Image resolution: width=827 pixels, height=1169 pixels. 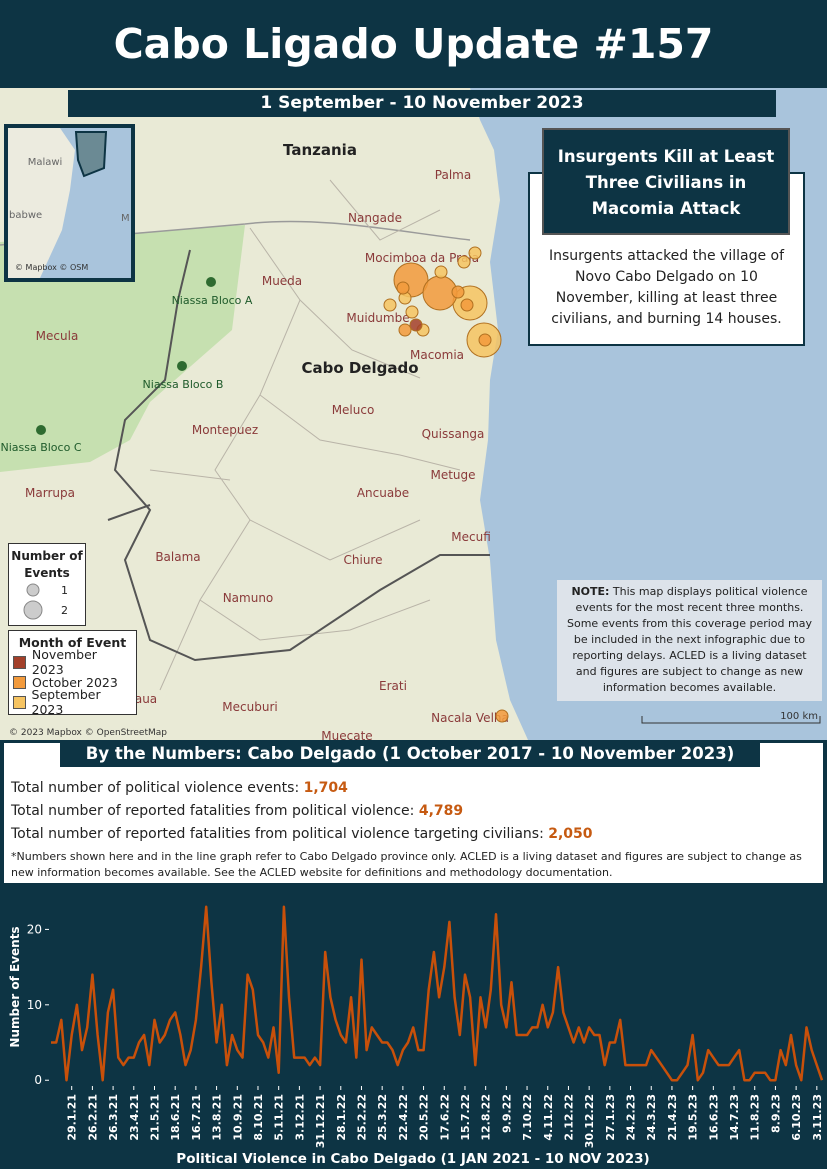 I want to click on number-value: 2,050, so click(x=570, y=834).